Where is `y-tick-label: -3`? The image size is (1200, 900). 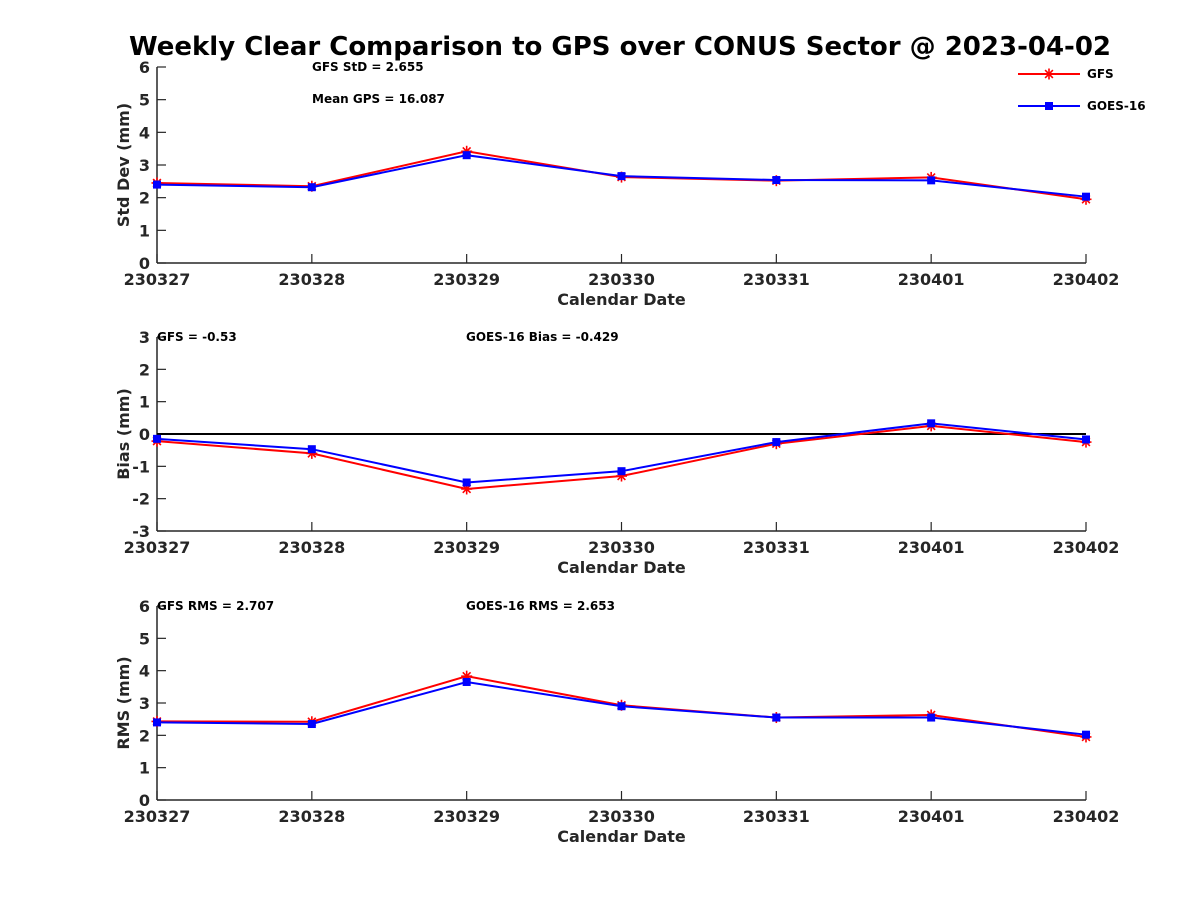
y-tick-label: -3 is located at coordinates (141, 531).